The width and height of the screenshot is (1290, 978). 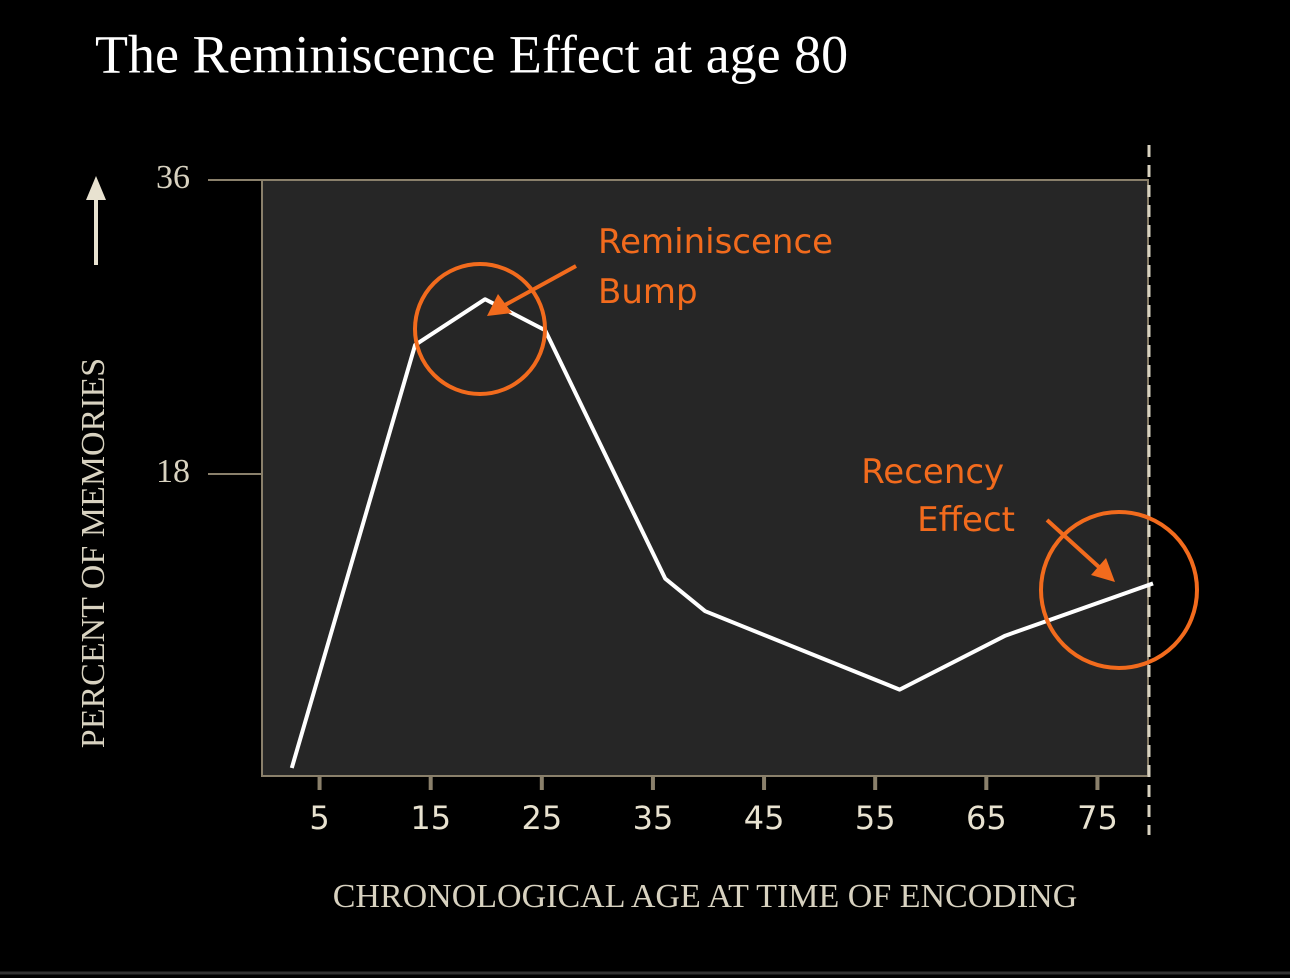 I want to click on y-tick-label: 18, so click(x=173, y=471).